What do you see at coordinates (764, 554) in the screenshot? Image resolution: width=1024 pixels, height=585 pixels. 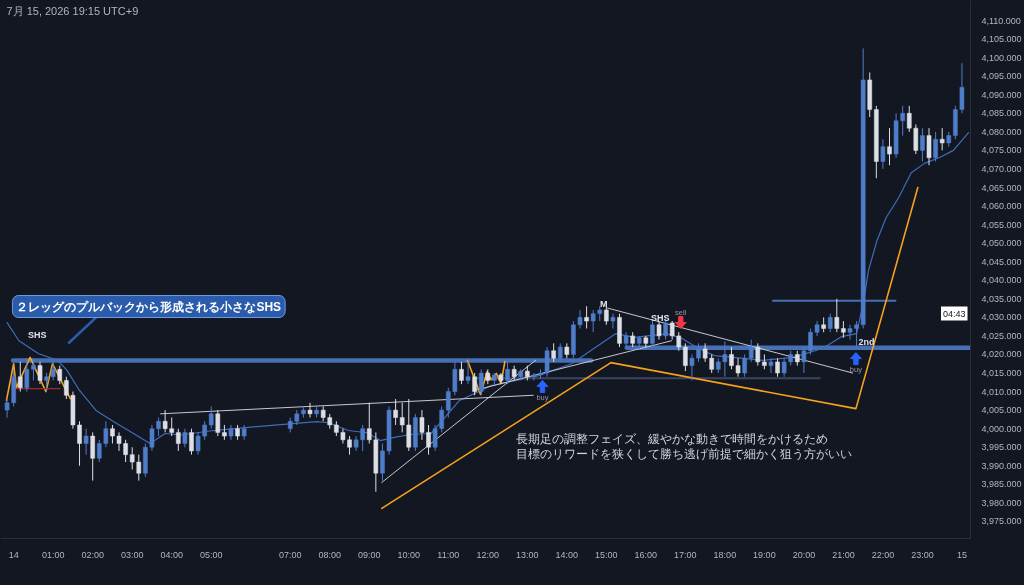 I see `x-tick-label: 19:00` at bounding box center [764, 554].